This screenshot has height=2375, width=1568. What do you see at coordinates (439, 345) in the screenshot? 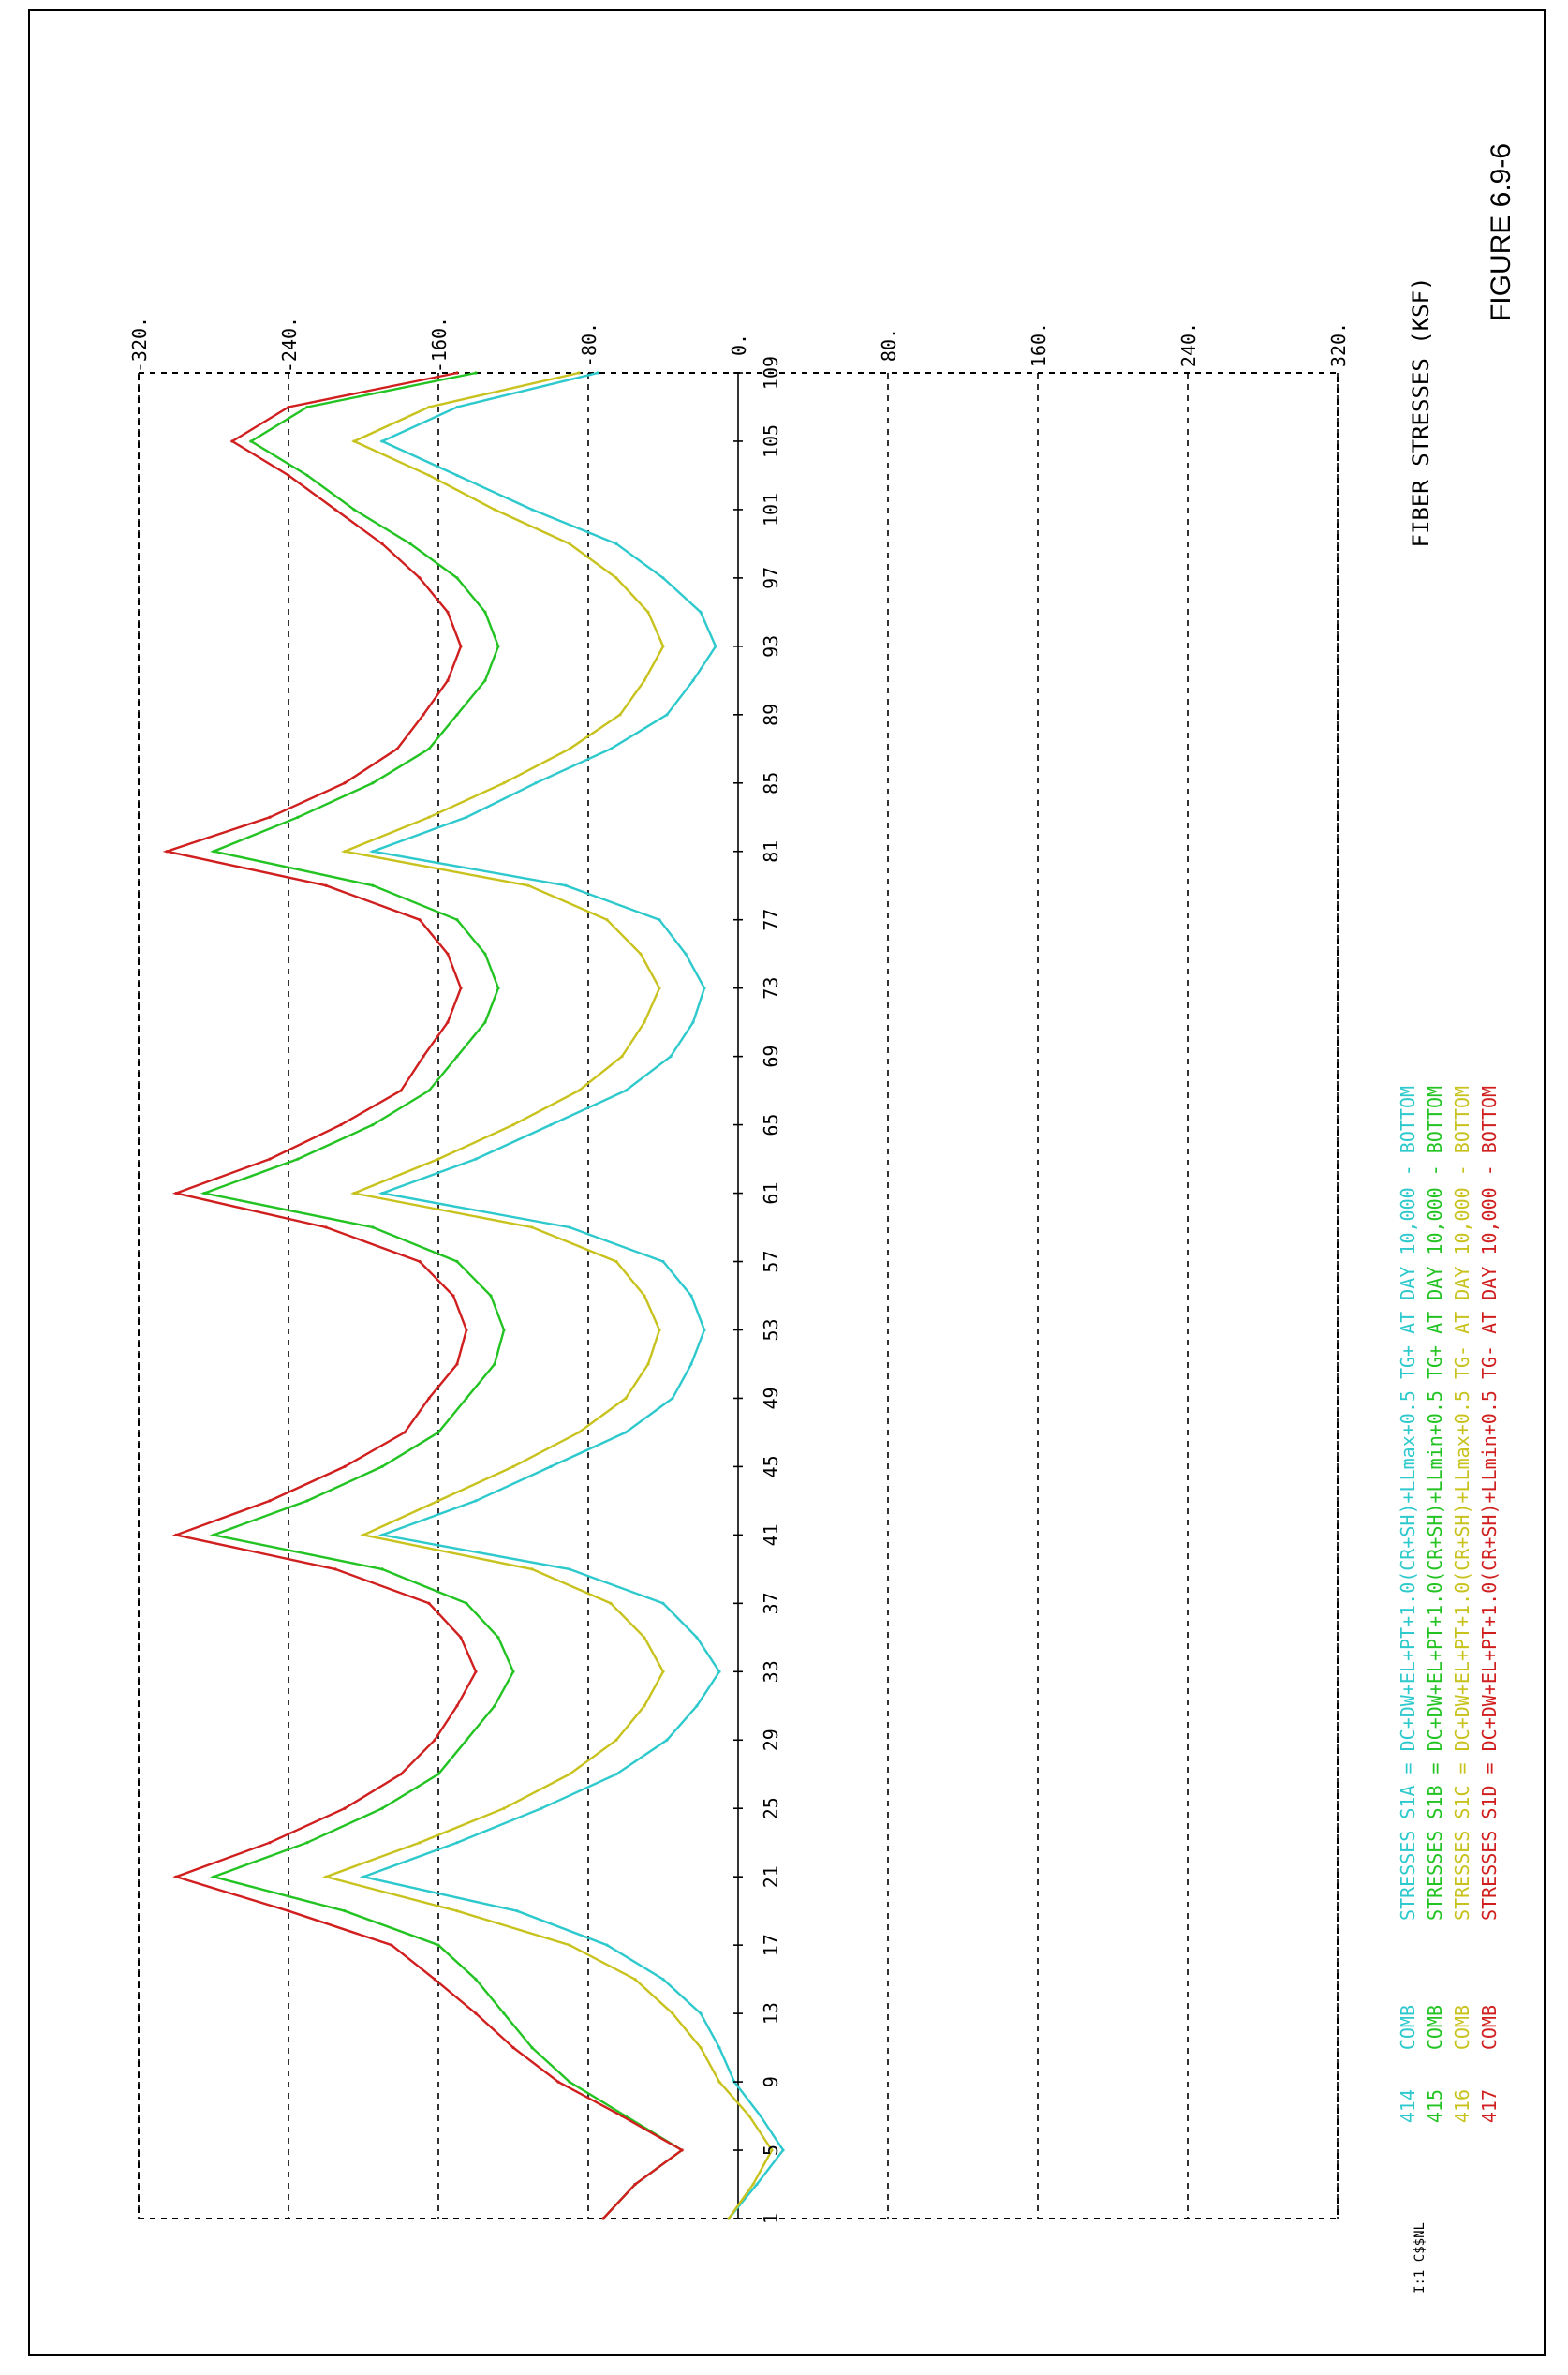
I see `y-tick-label: -160.` at bounding box center [439, 345].